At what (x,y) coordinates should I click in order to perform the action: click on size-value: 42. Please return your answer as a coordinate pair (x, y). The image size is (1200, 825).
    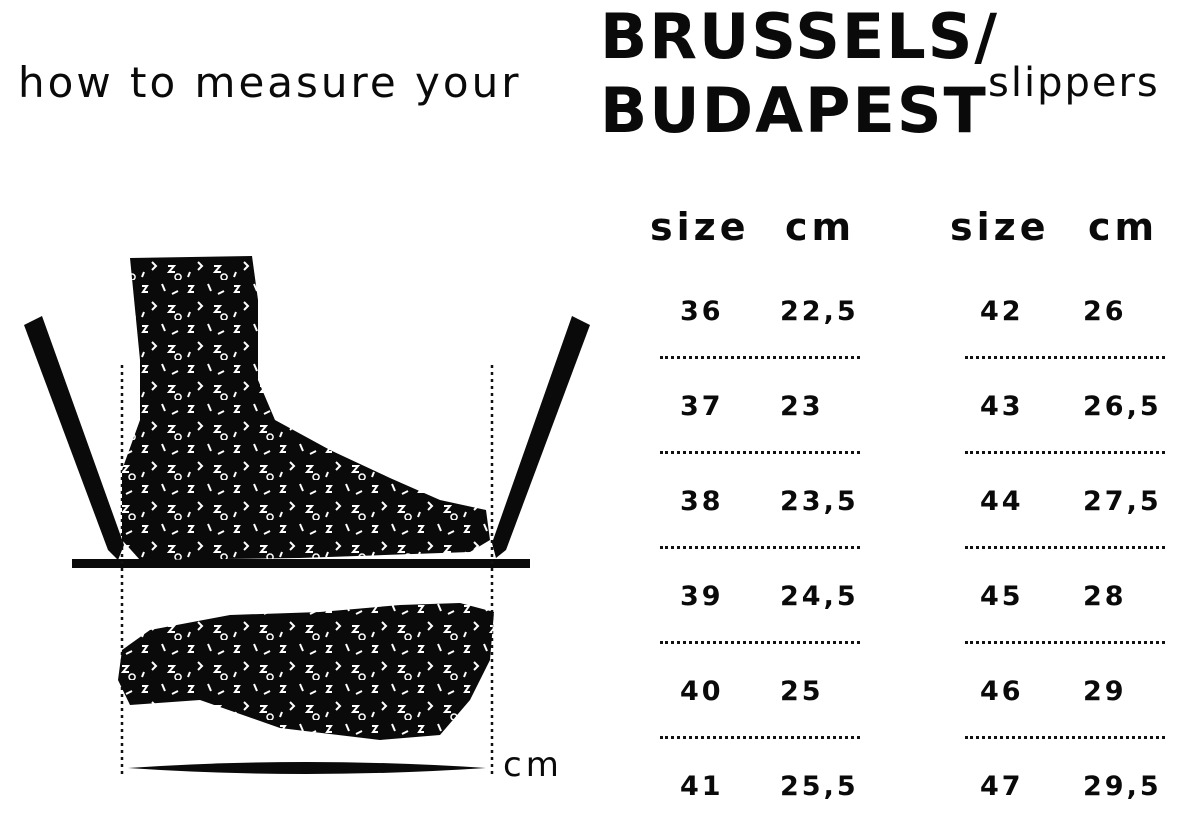
    Looking at the image, I should click on (1002, 311).